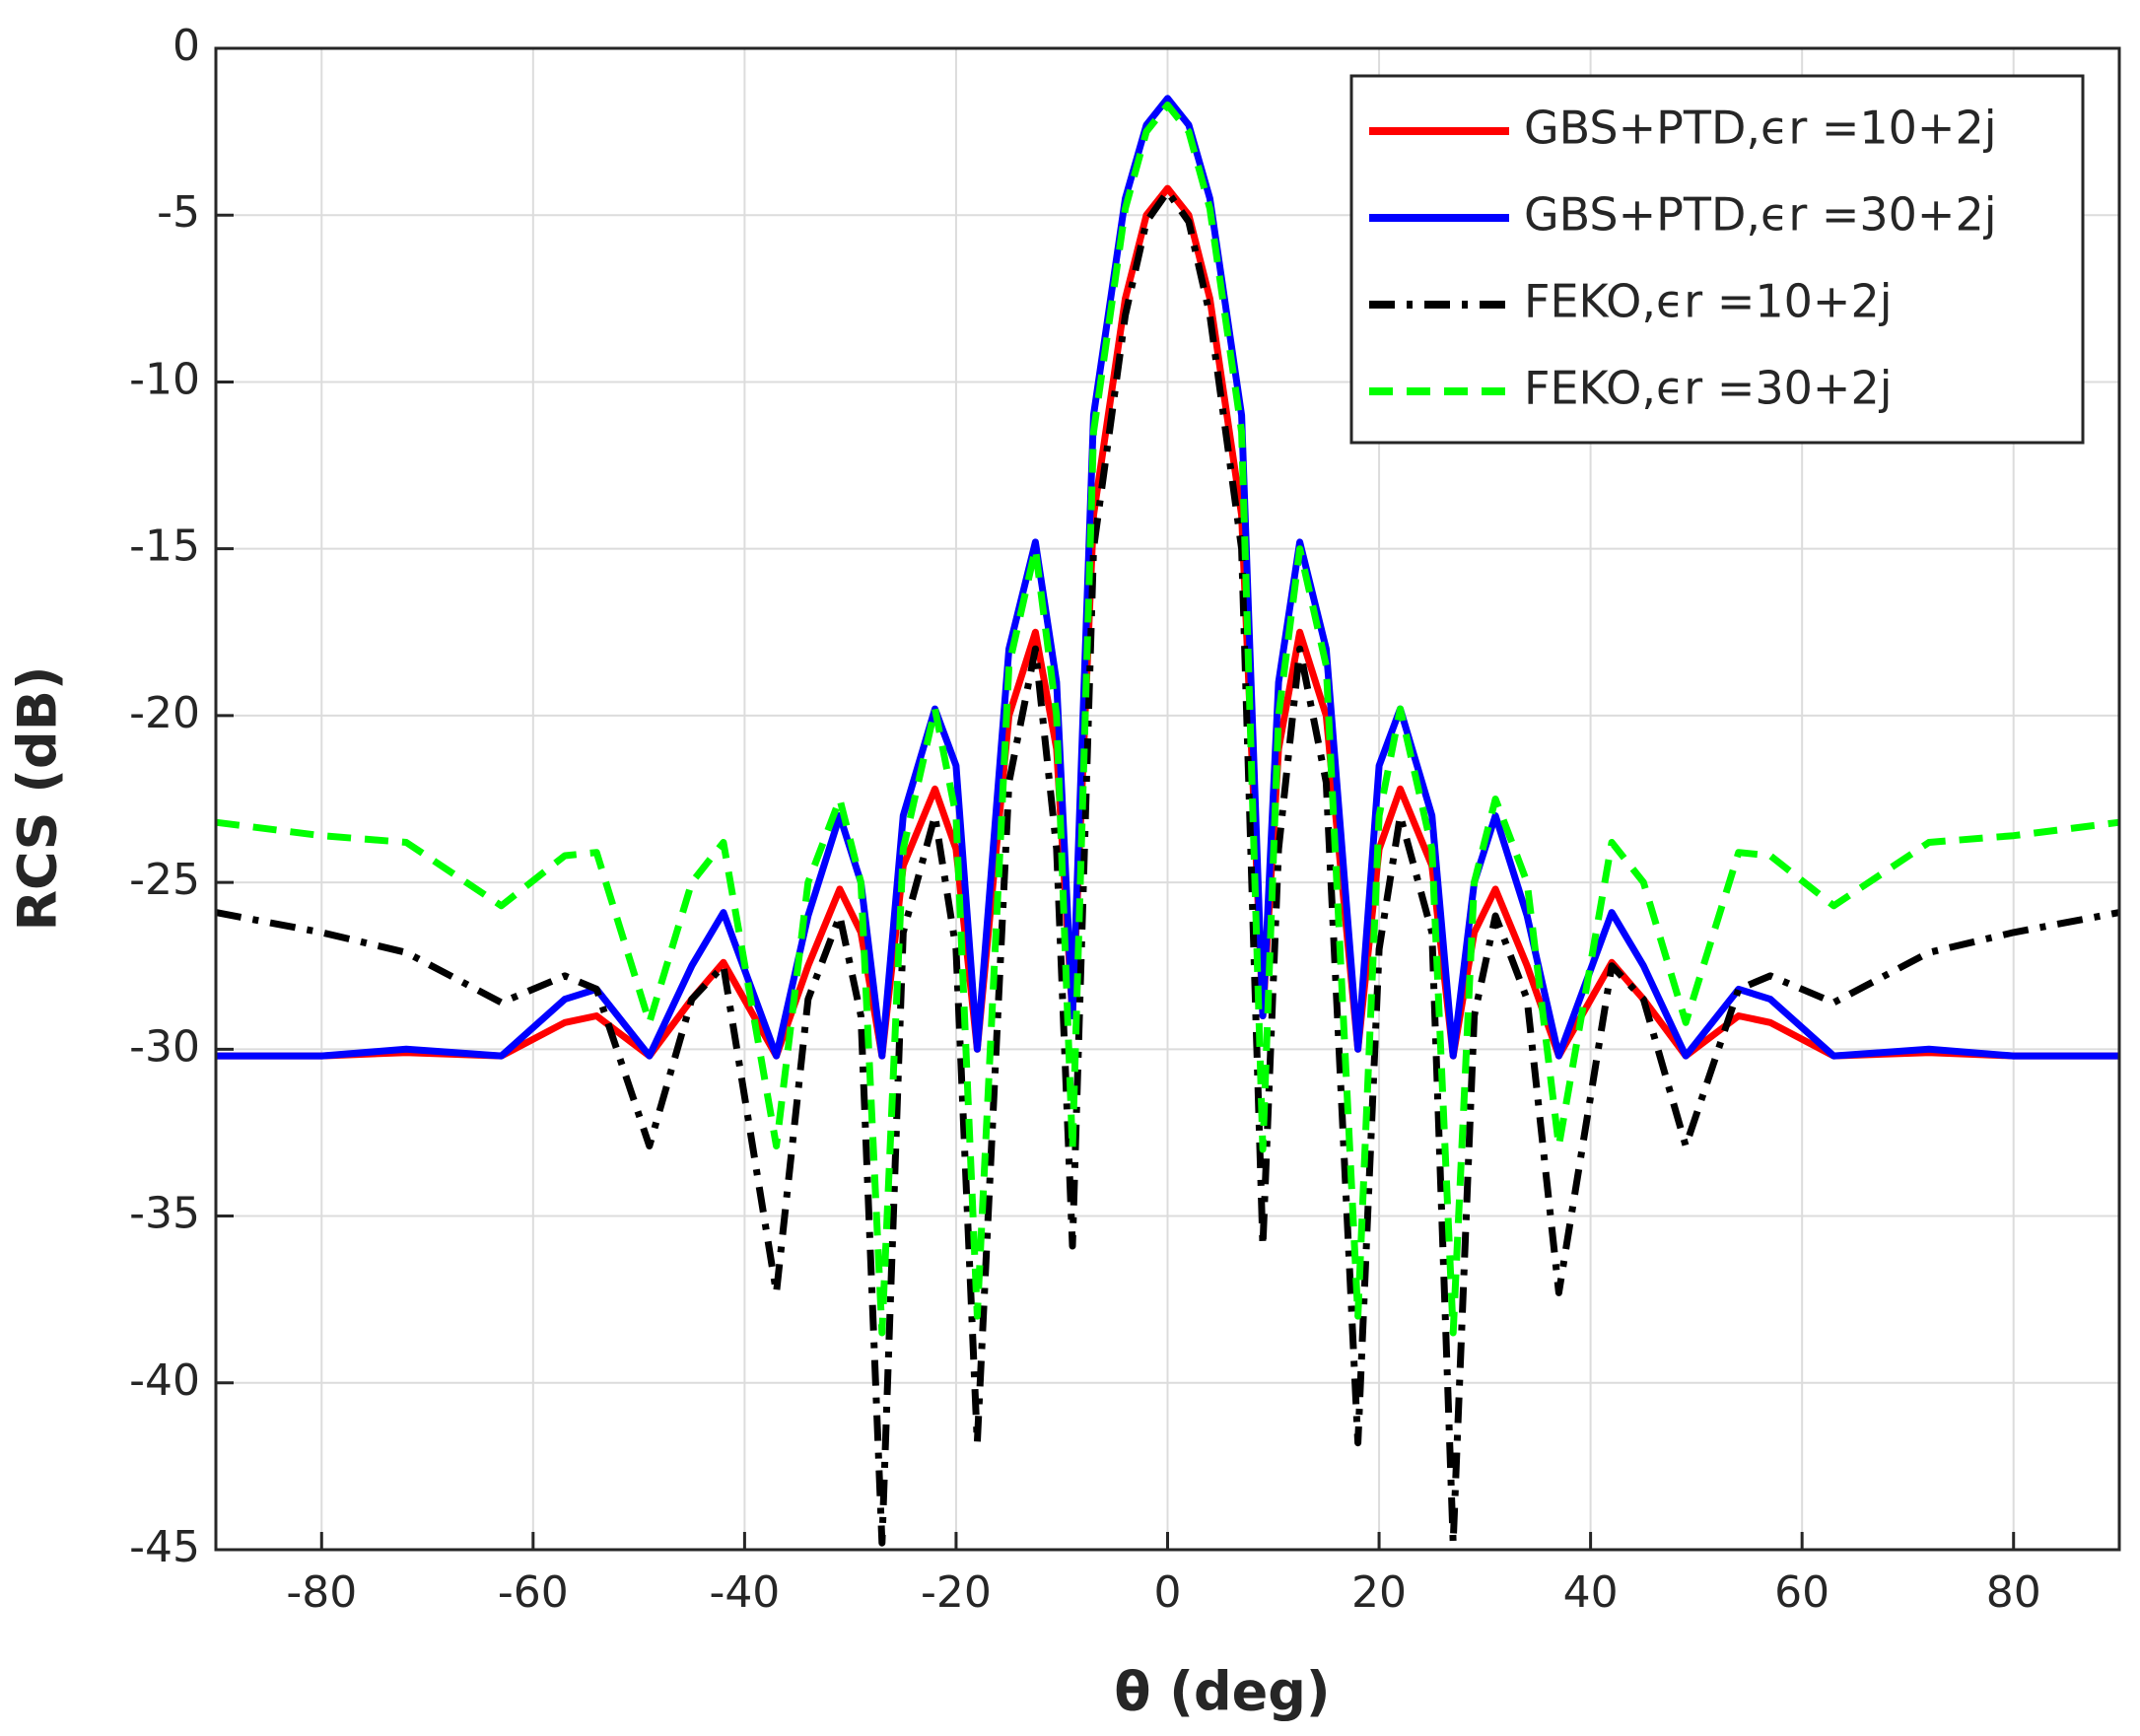  Describe the element at coordinates (1760, 128) in the screenshot. I see `legend-label: GBS+PTD,ϵr =10+2j` at that location.